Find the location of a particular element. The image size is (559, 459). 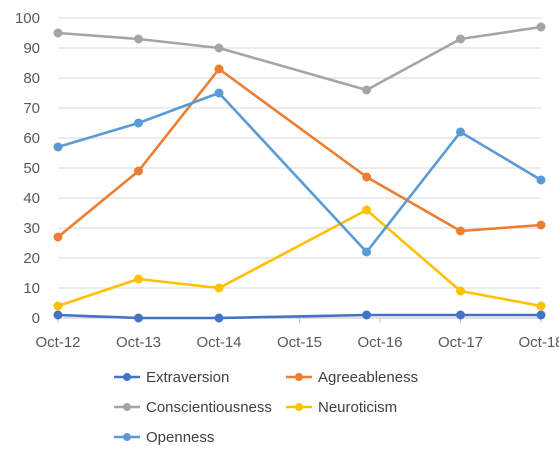

legend-item-extraversion: Extraversion is located at coordinates (171, 377).